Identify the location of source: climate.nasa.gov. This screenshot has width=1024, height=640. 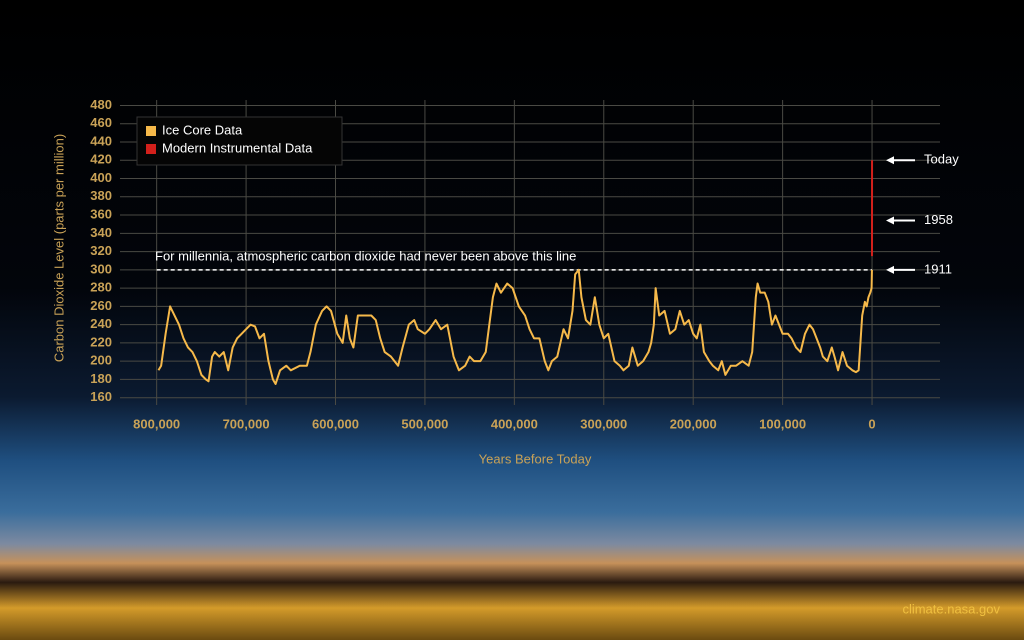
(951, 608).